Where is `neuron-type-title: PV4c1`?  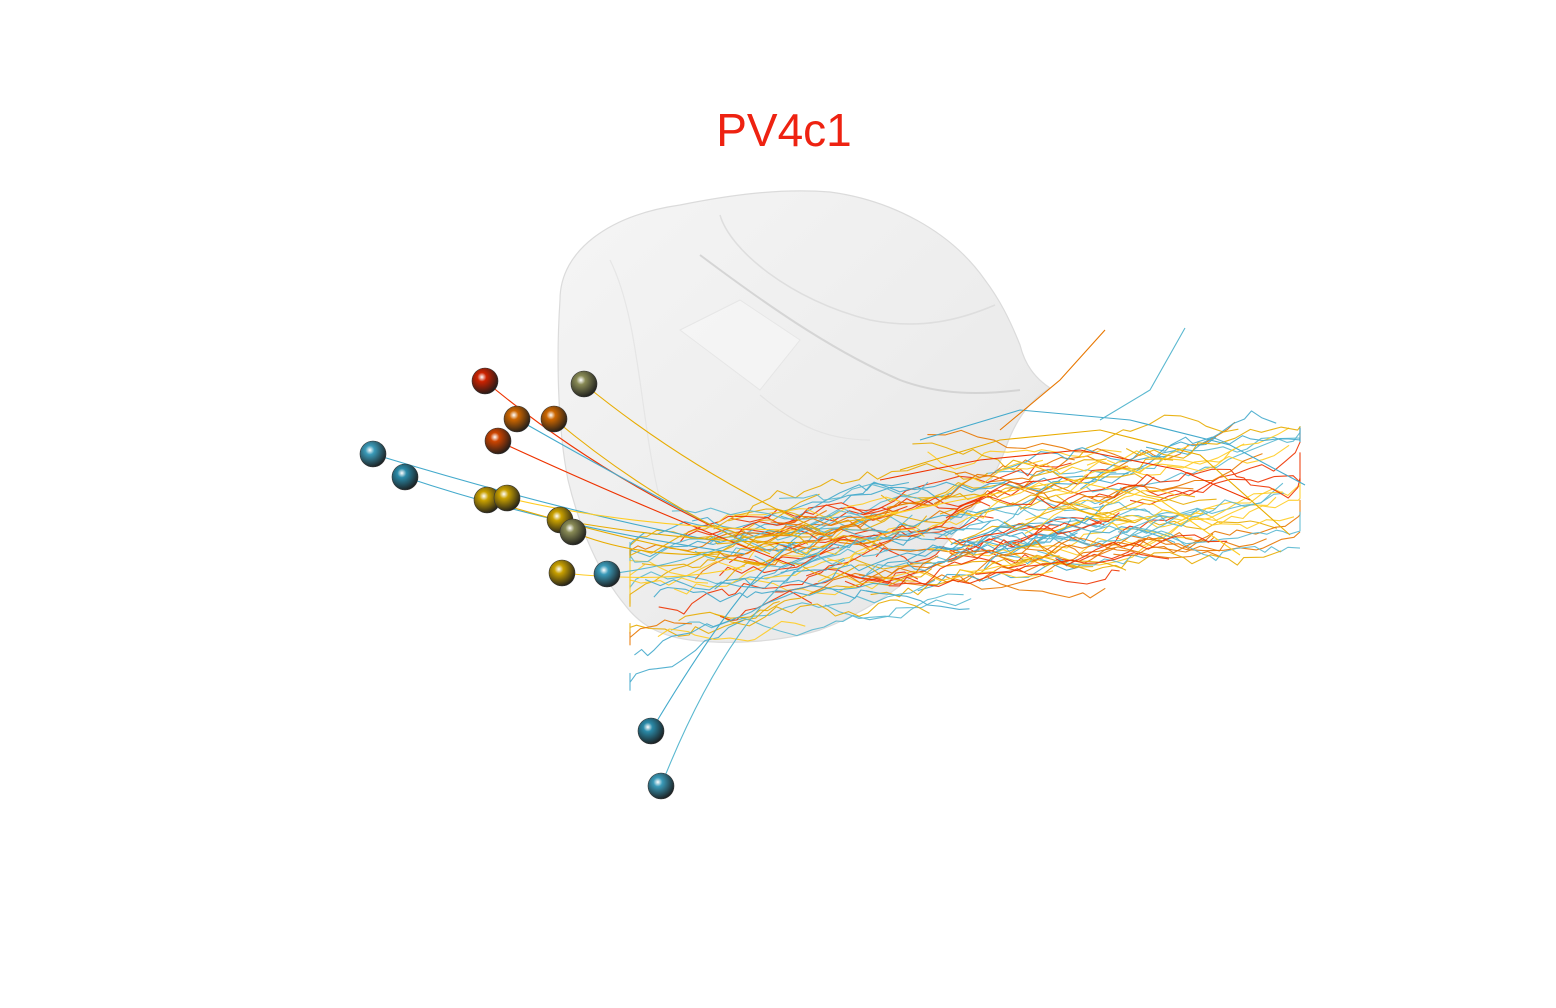
neuron-type-title: PV4c1 is located at coordinates (784, 130).